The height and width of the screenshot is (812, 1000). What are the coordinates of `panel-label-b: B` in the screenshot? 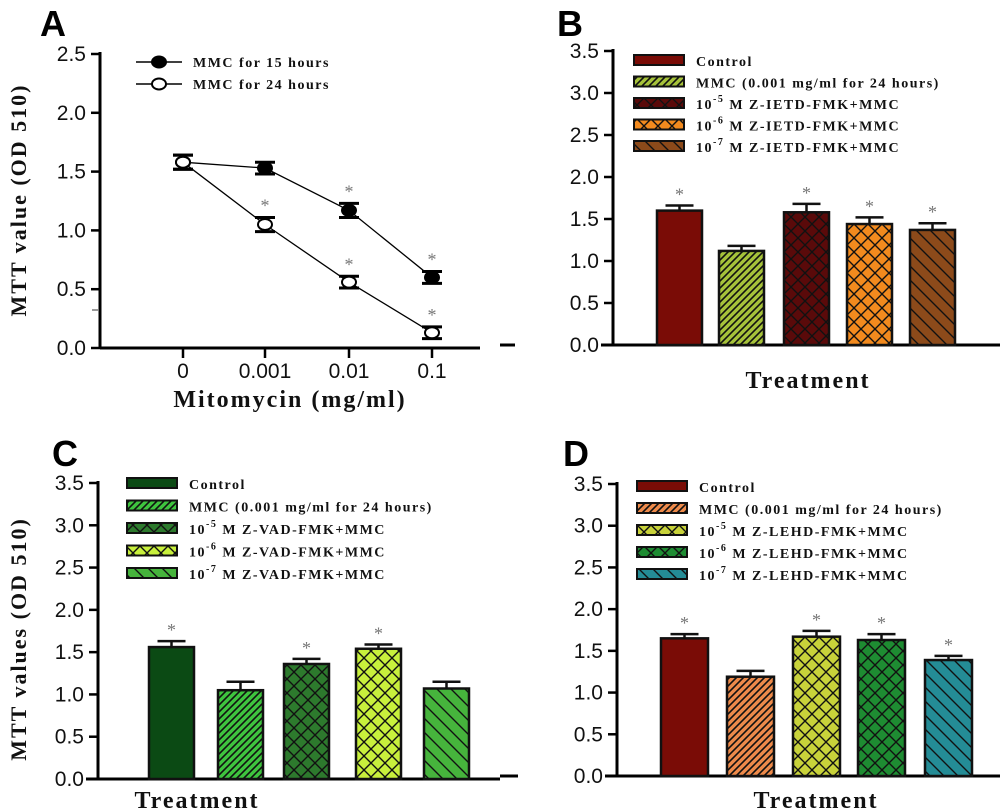 It's located at (570, 23).